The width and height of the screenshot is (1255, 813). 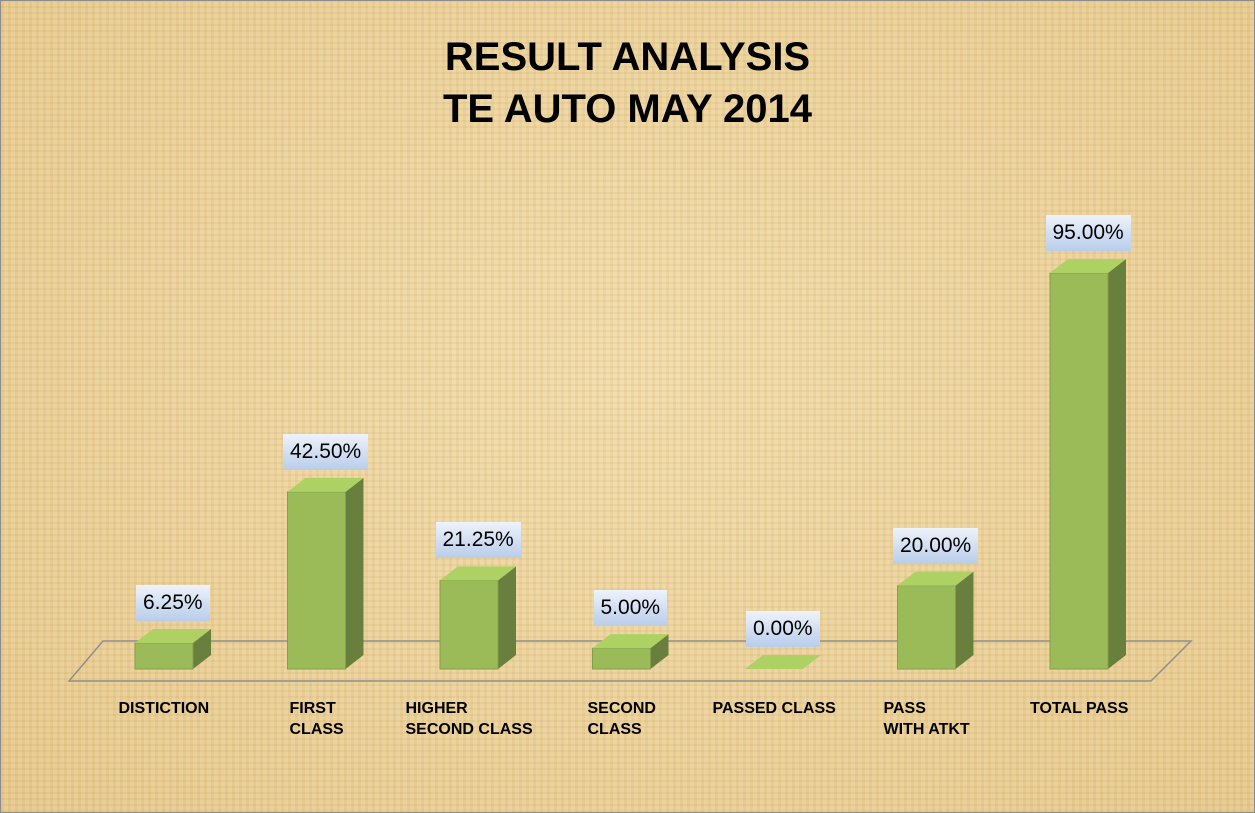 I want to click on floor, so click(x=630, y=661).